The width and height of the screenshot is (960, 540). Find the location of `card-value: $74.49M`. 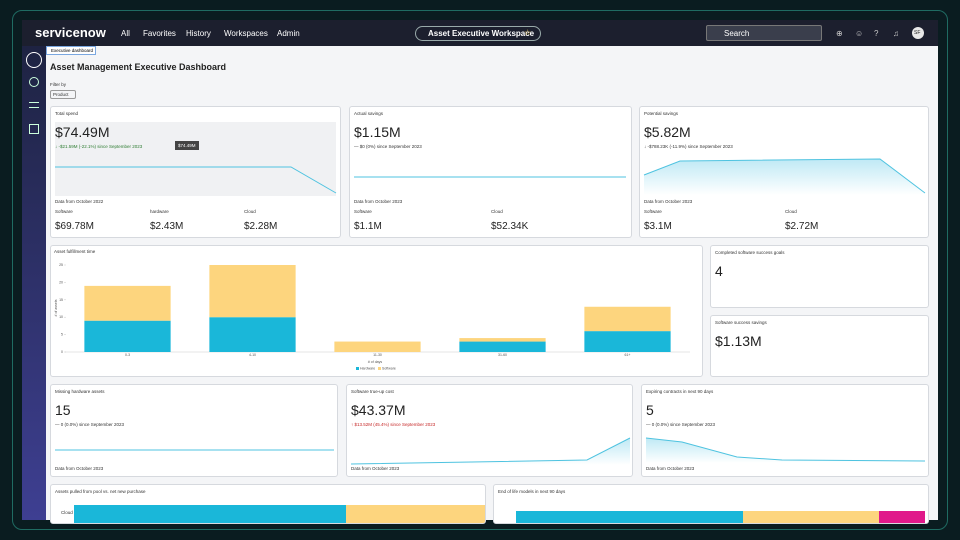

card-value: $74.49M is located at coordinates (82, 132).